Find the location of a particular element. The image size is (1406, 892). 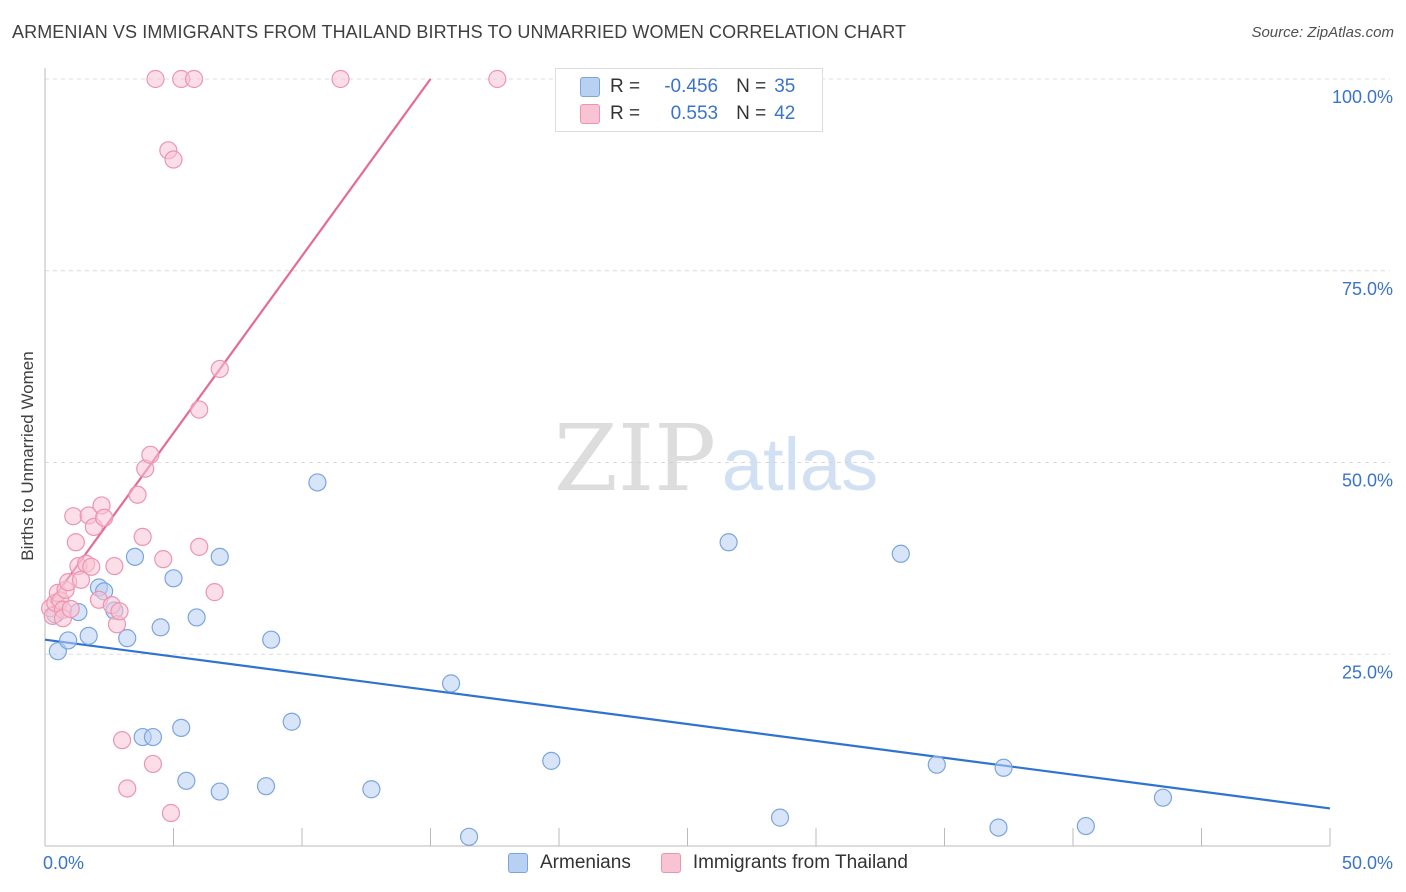

legend-row-armenians: R = -0.456 N = 35 is located at coordinates (687, 87).